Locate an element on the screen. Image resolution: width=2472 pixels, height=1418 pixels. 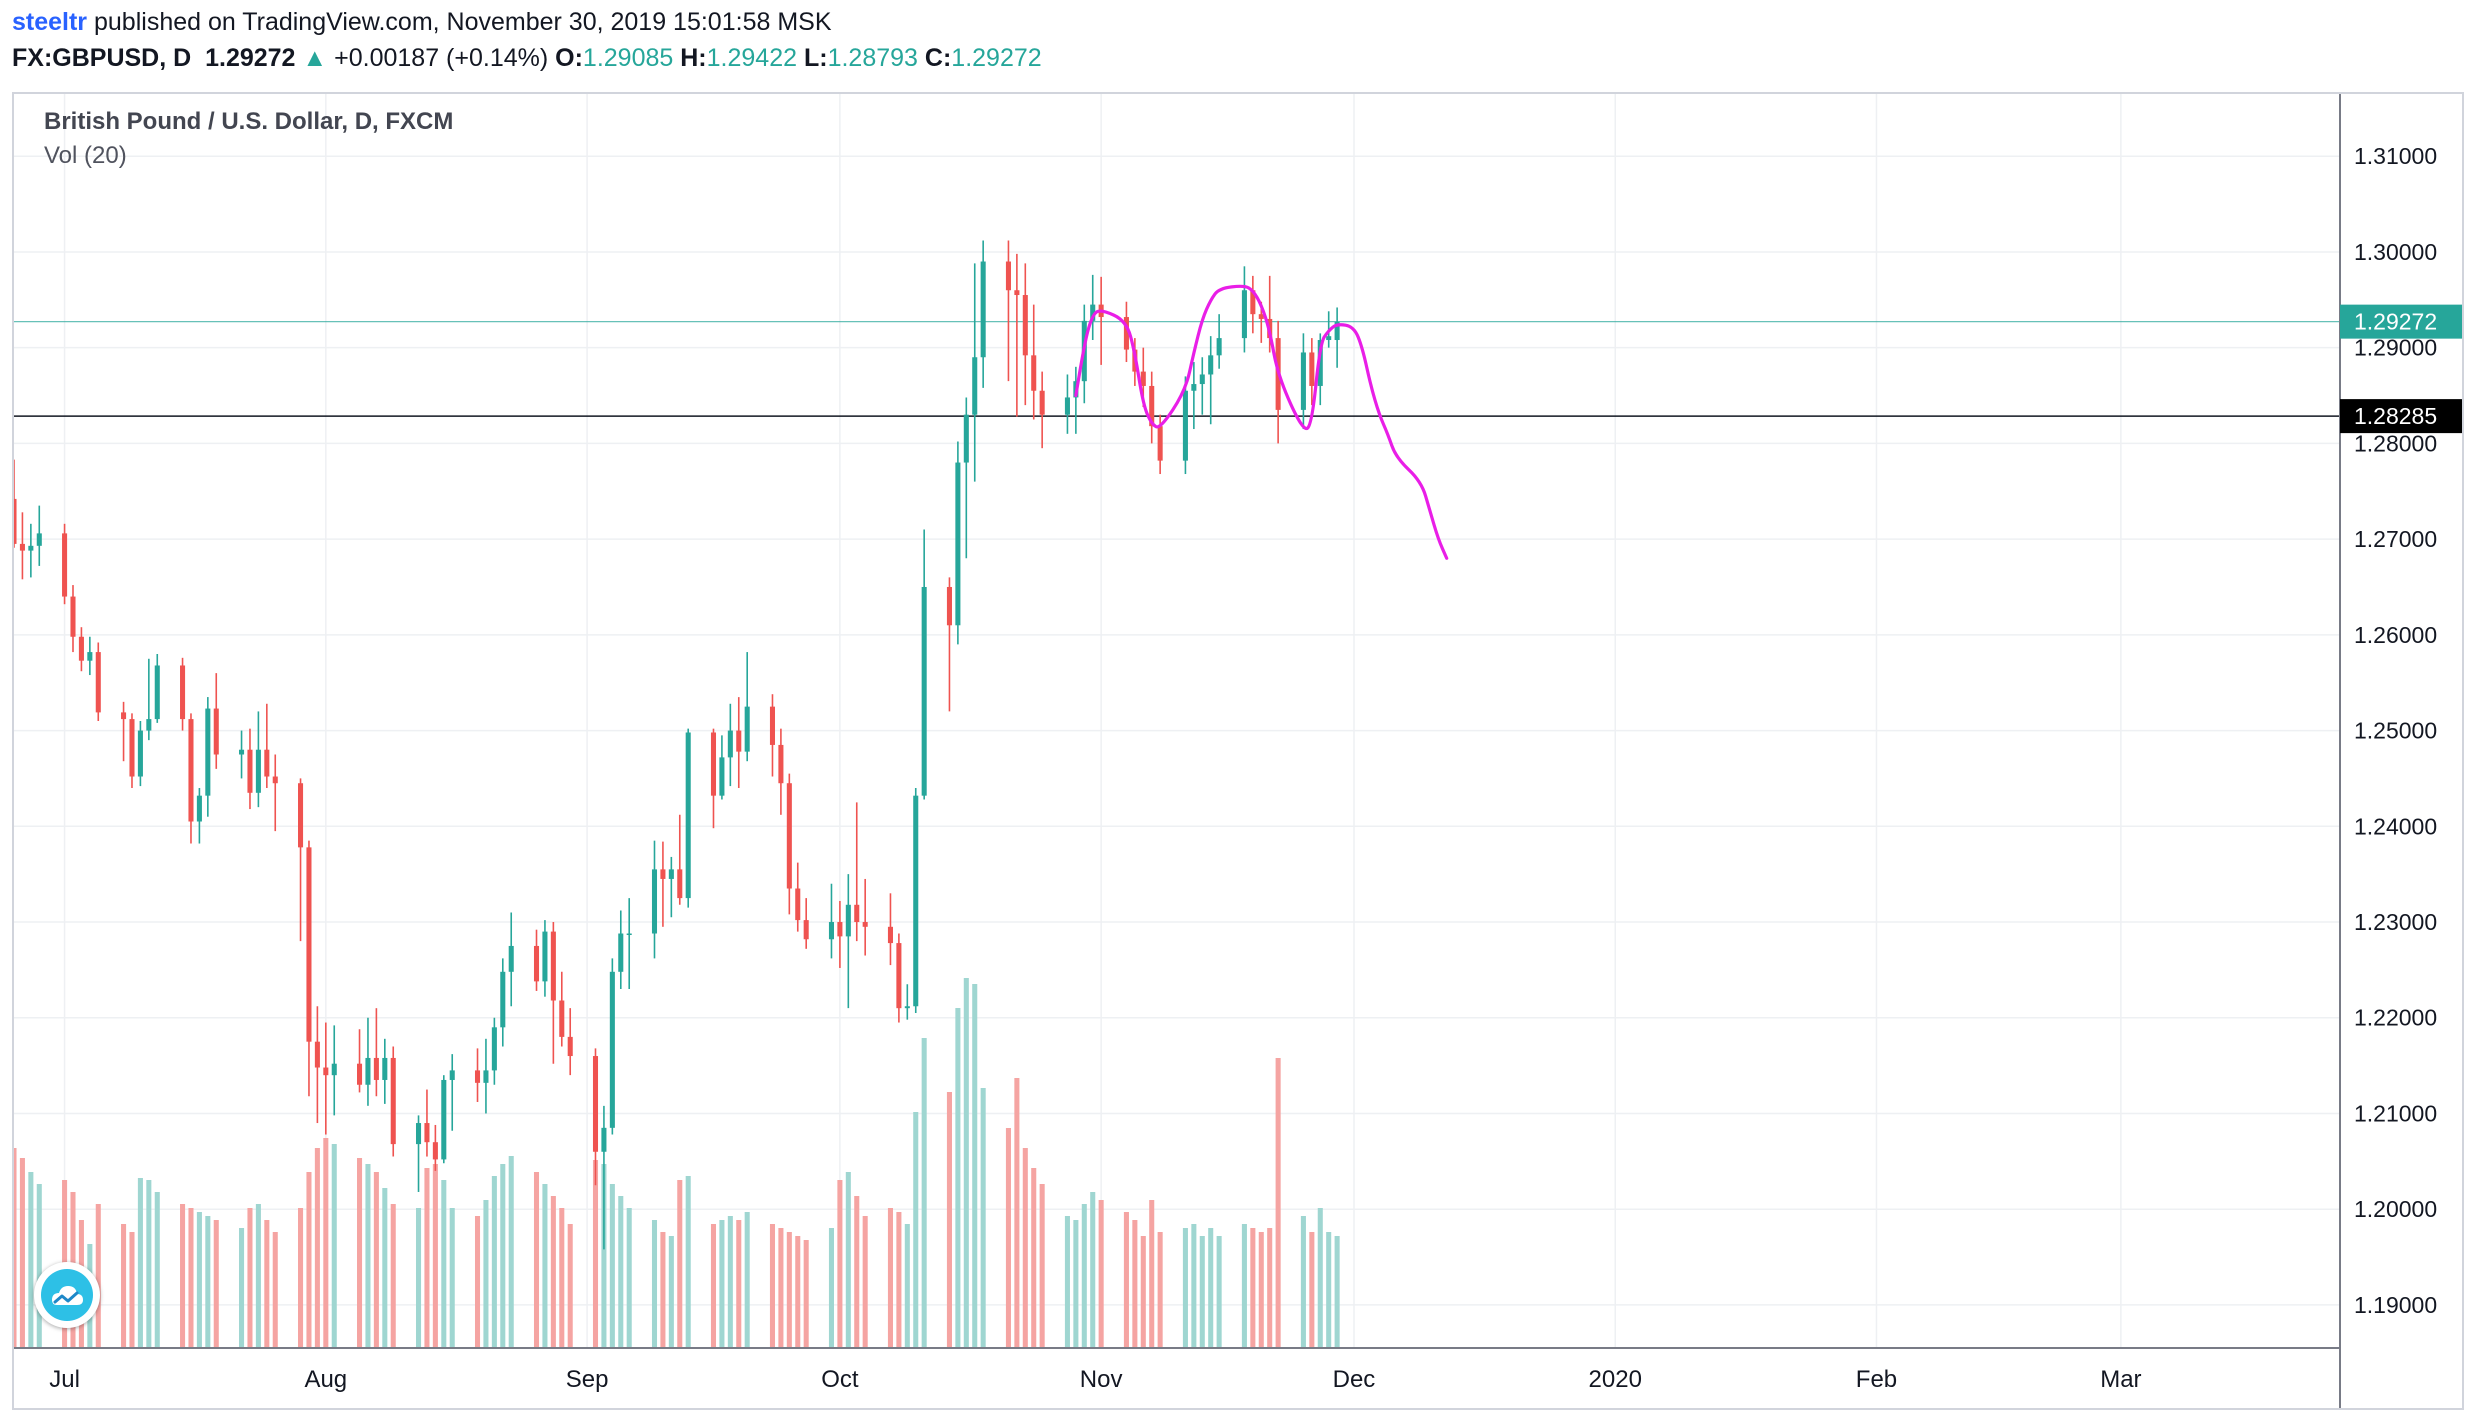
low-label: L: is located at coordinates (815, 58).